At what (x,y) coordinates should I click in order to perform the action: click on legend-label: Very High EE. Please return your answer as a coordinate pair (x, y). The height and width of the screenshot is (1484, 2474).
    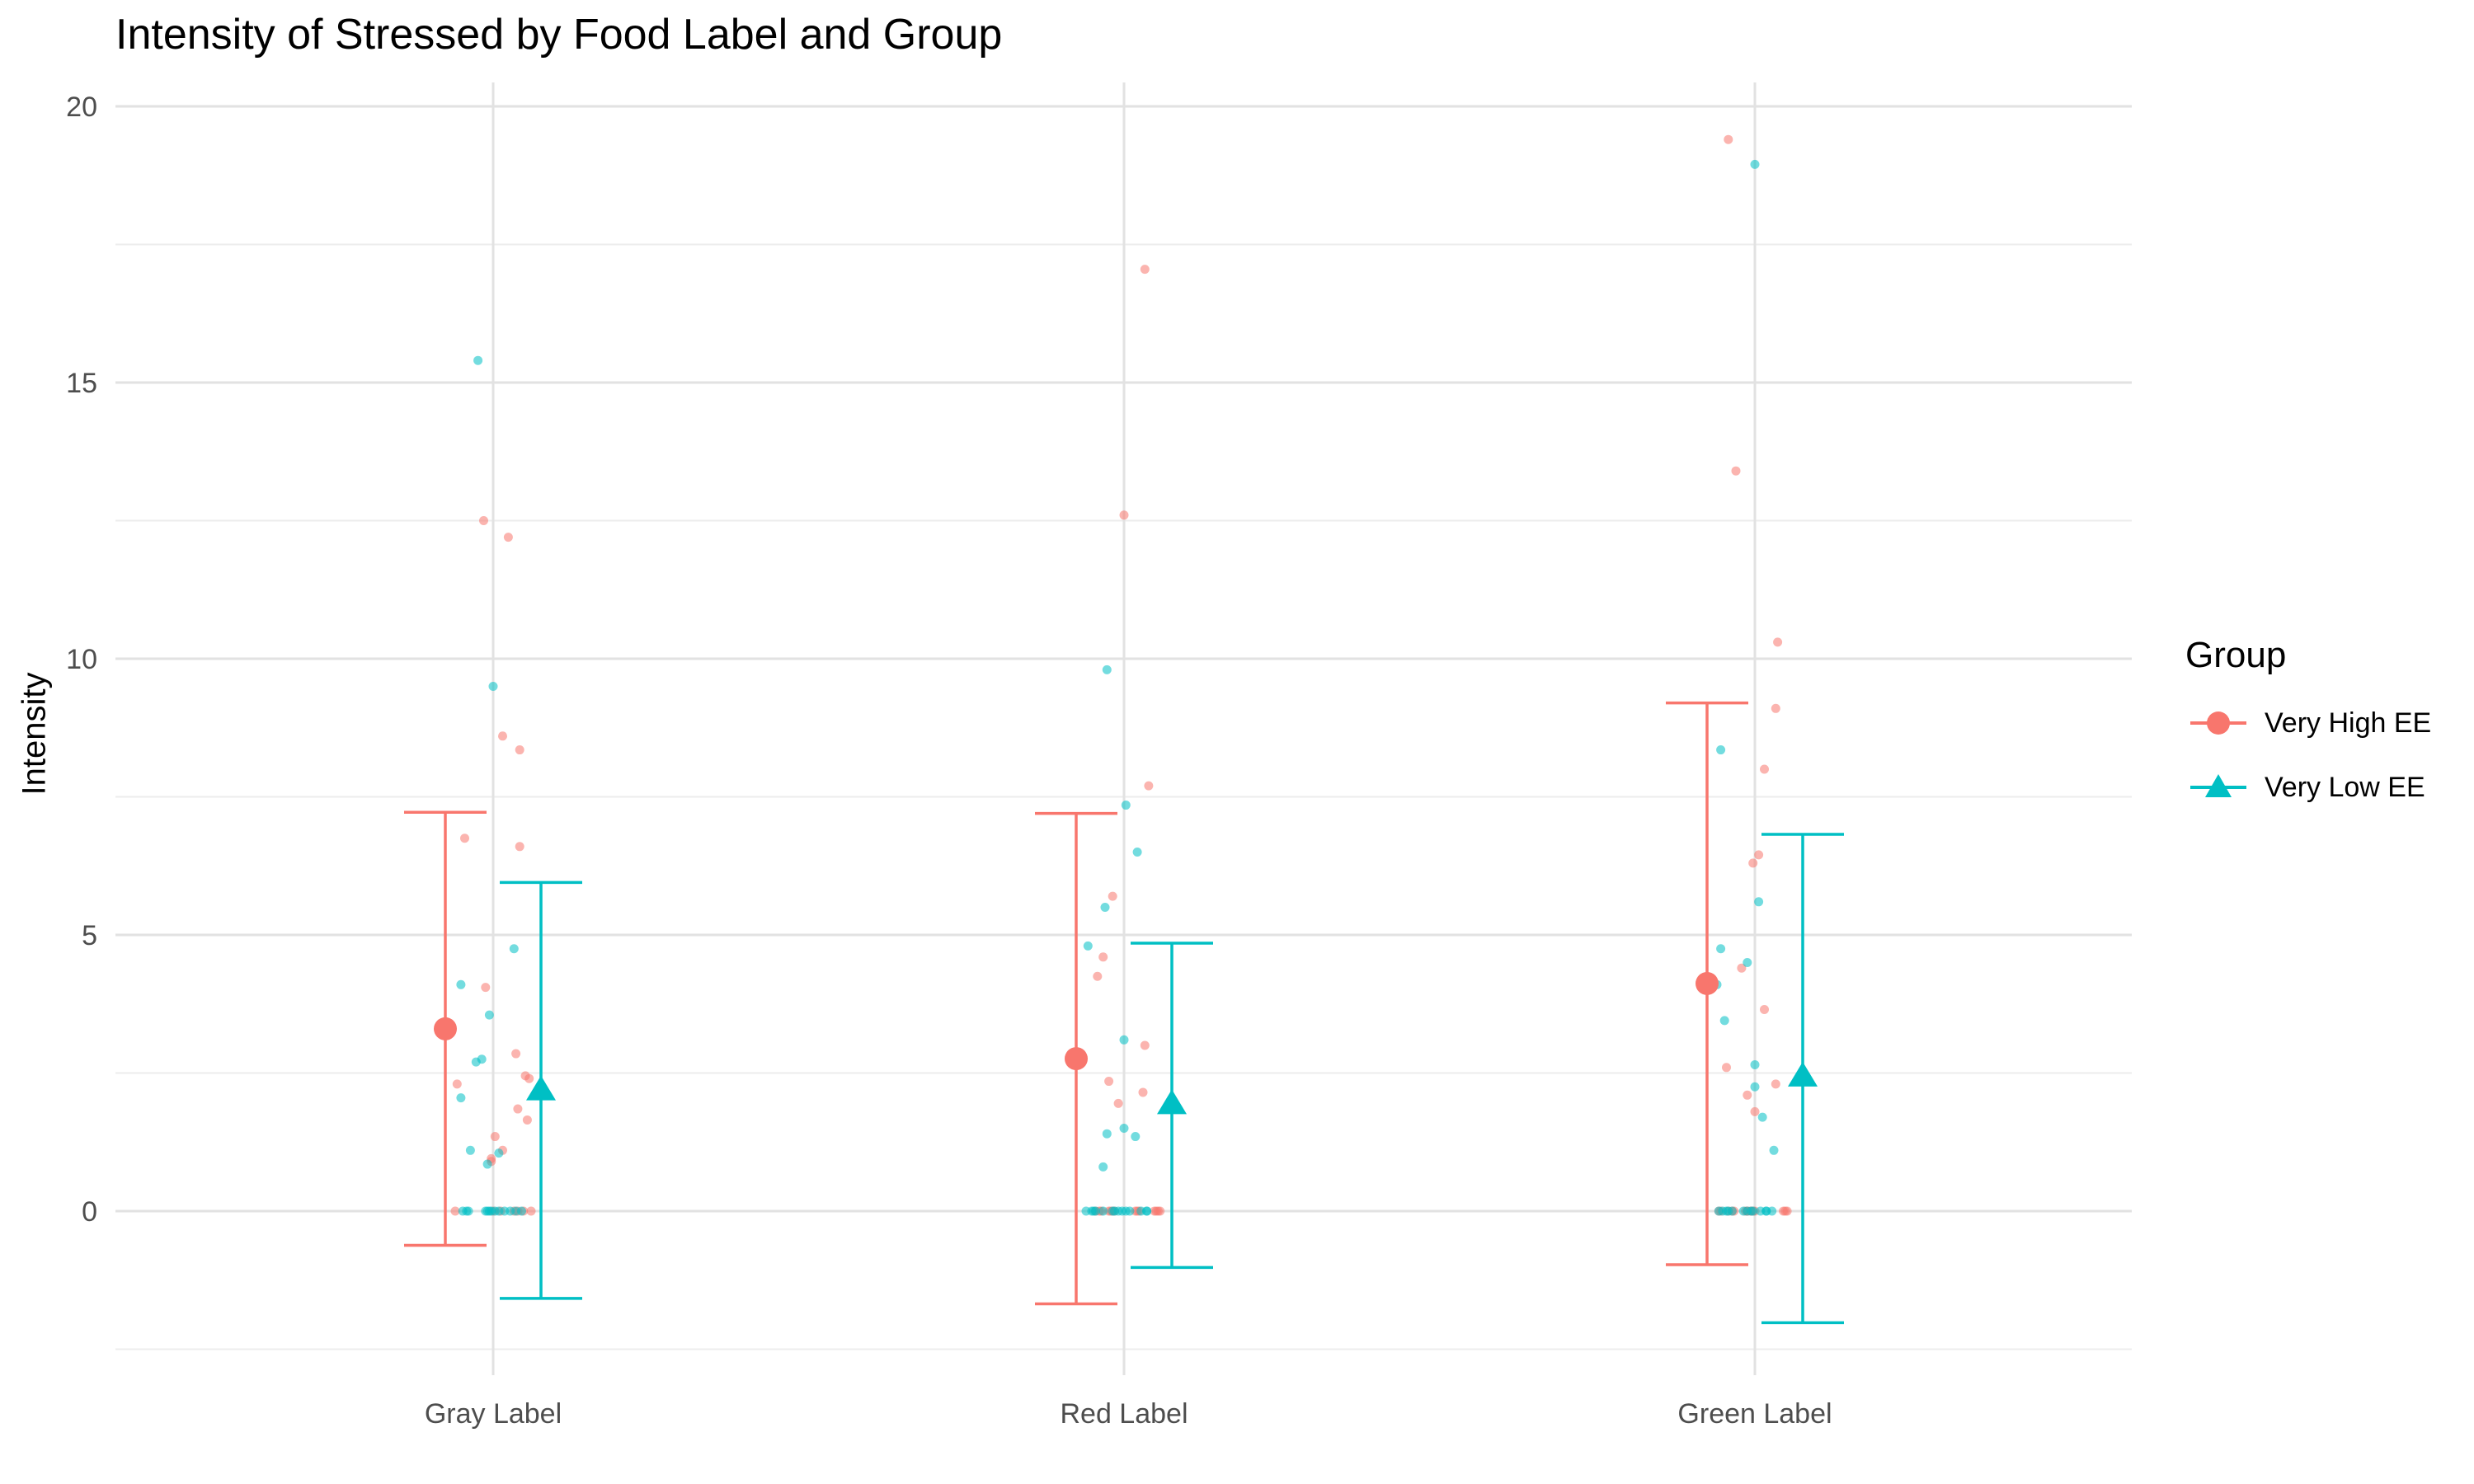
    Looking at the image, I should click on (2348, 723).